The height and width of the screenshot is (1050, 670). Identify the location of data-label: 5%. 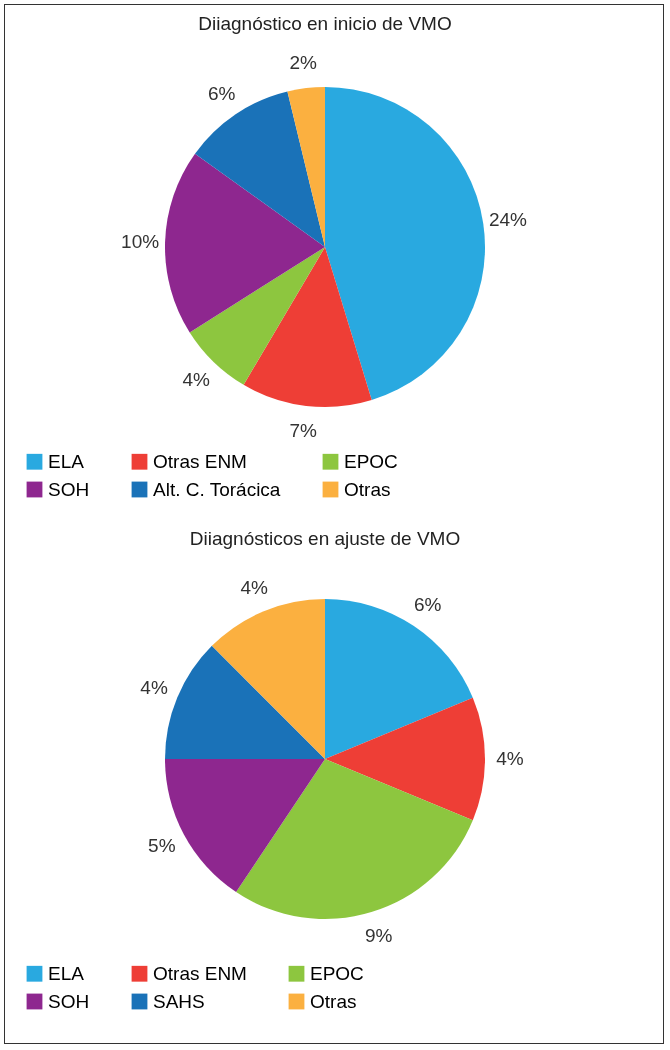
(162, 846).